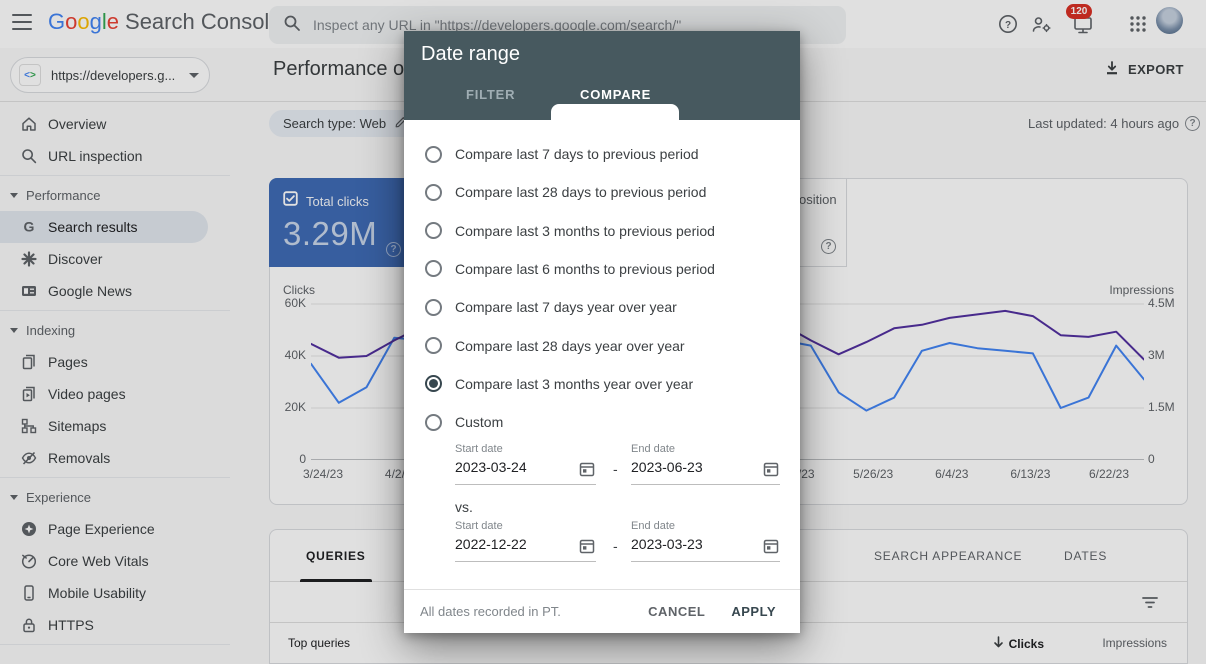 The width and height of the screenshot is (1206, 664). Describe the element at coordinates (165, 22) in the screenshot. I see `app-logo: Google Search Console` at that location.